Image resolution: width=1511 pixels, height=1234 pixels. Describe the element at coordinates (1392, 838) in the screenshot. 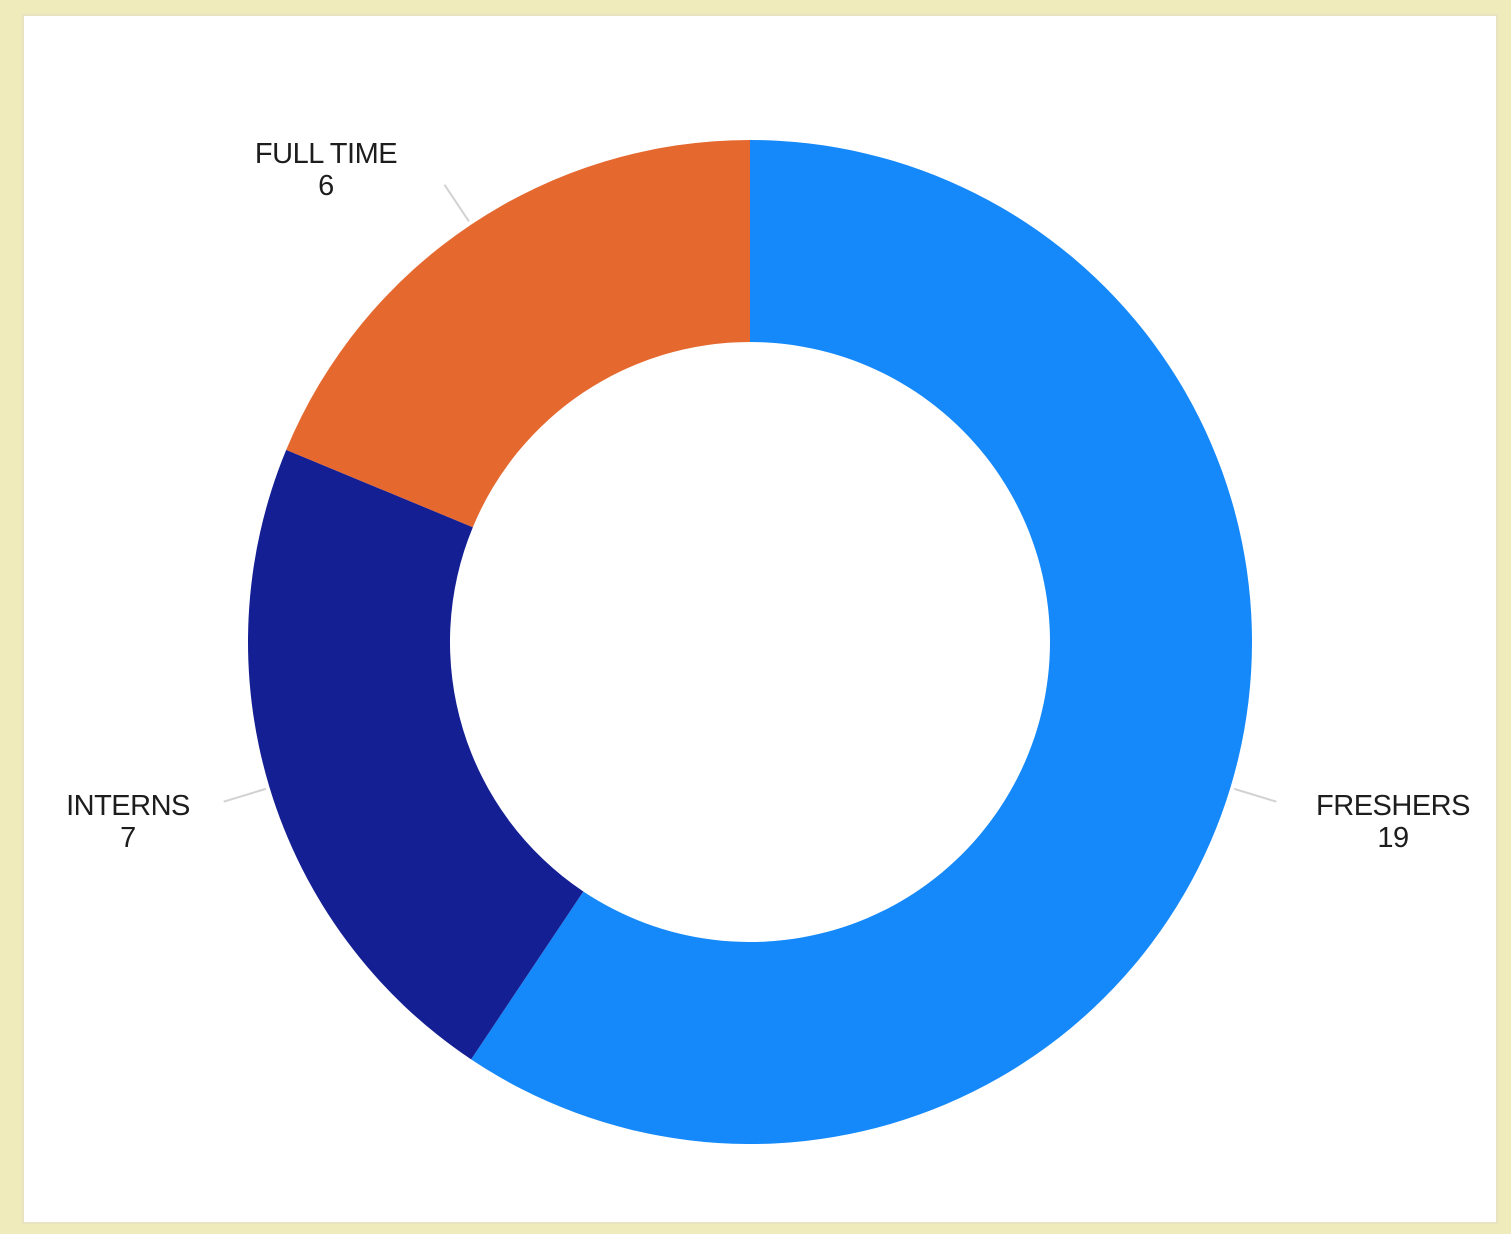

I see `slice-value-freshers: 19` at that location.